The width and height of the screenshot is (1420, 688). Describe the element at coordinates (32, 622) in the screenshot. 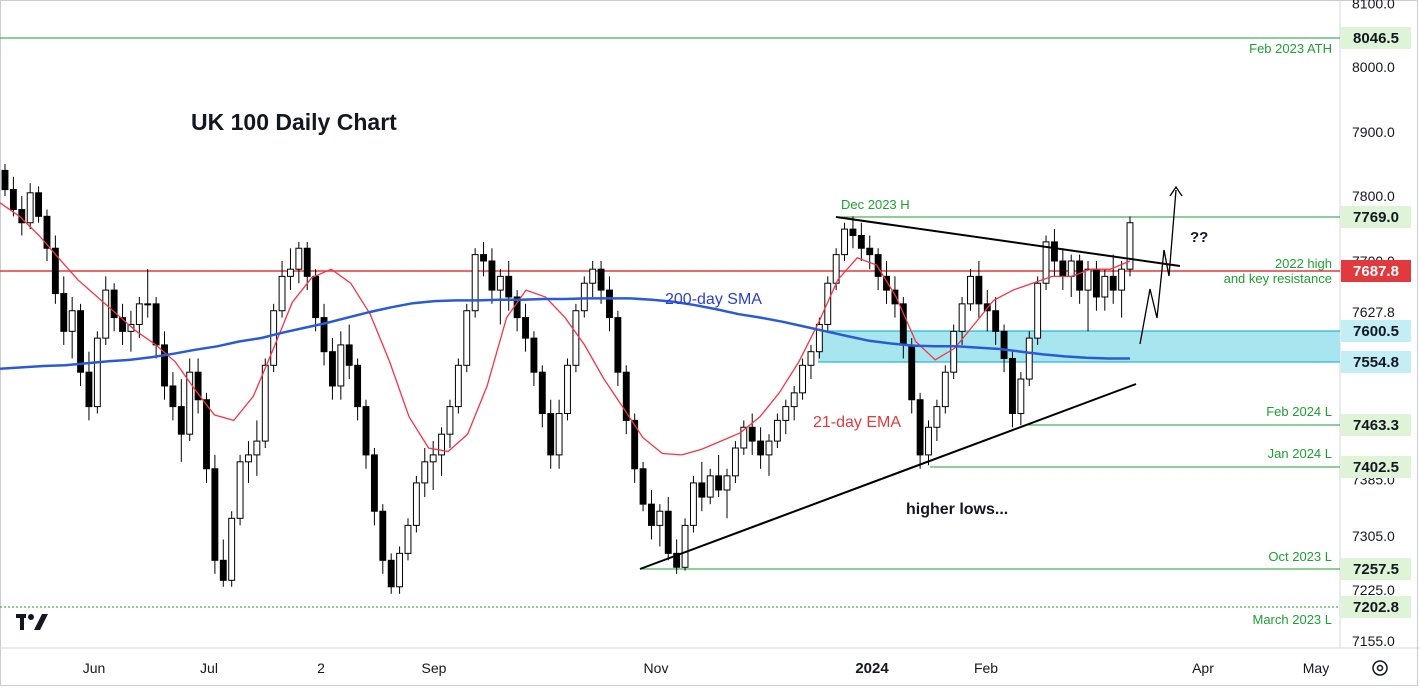

I see `tradingview-logo` at that location.